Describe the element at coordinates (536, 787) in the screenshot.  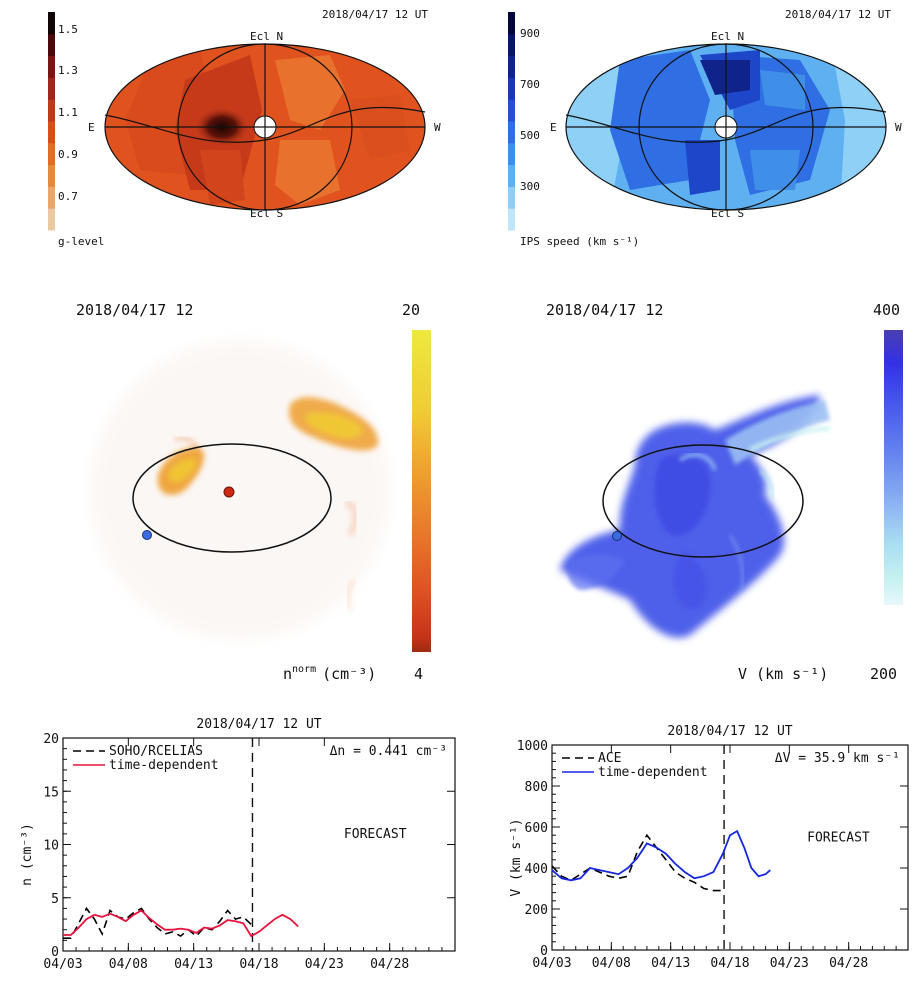
I see `y-tick-label: 800` at that location.